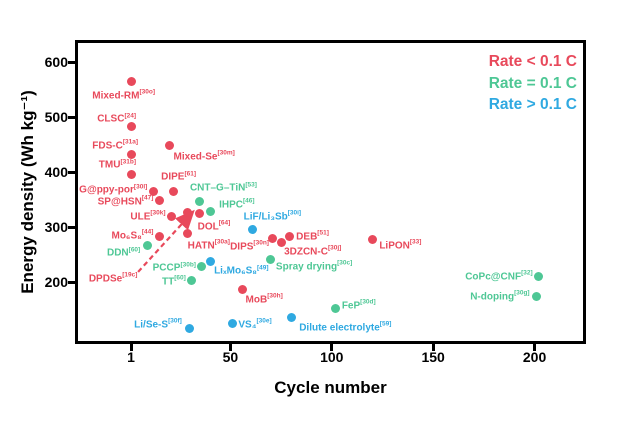 The height and width of the screenshot is (426, 640). Describe the element at coordinates (249, 246) in the screenshot. I see `point-label: DIPS[30n]` at that location.